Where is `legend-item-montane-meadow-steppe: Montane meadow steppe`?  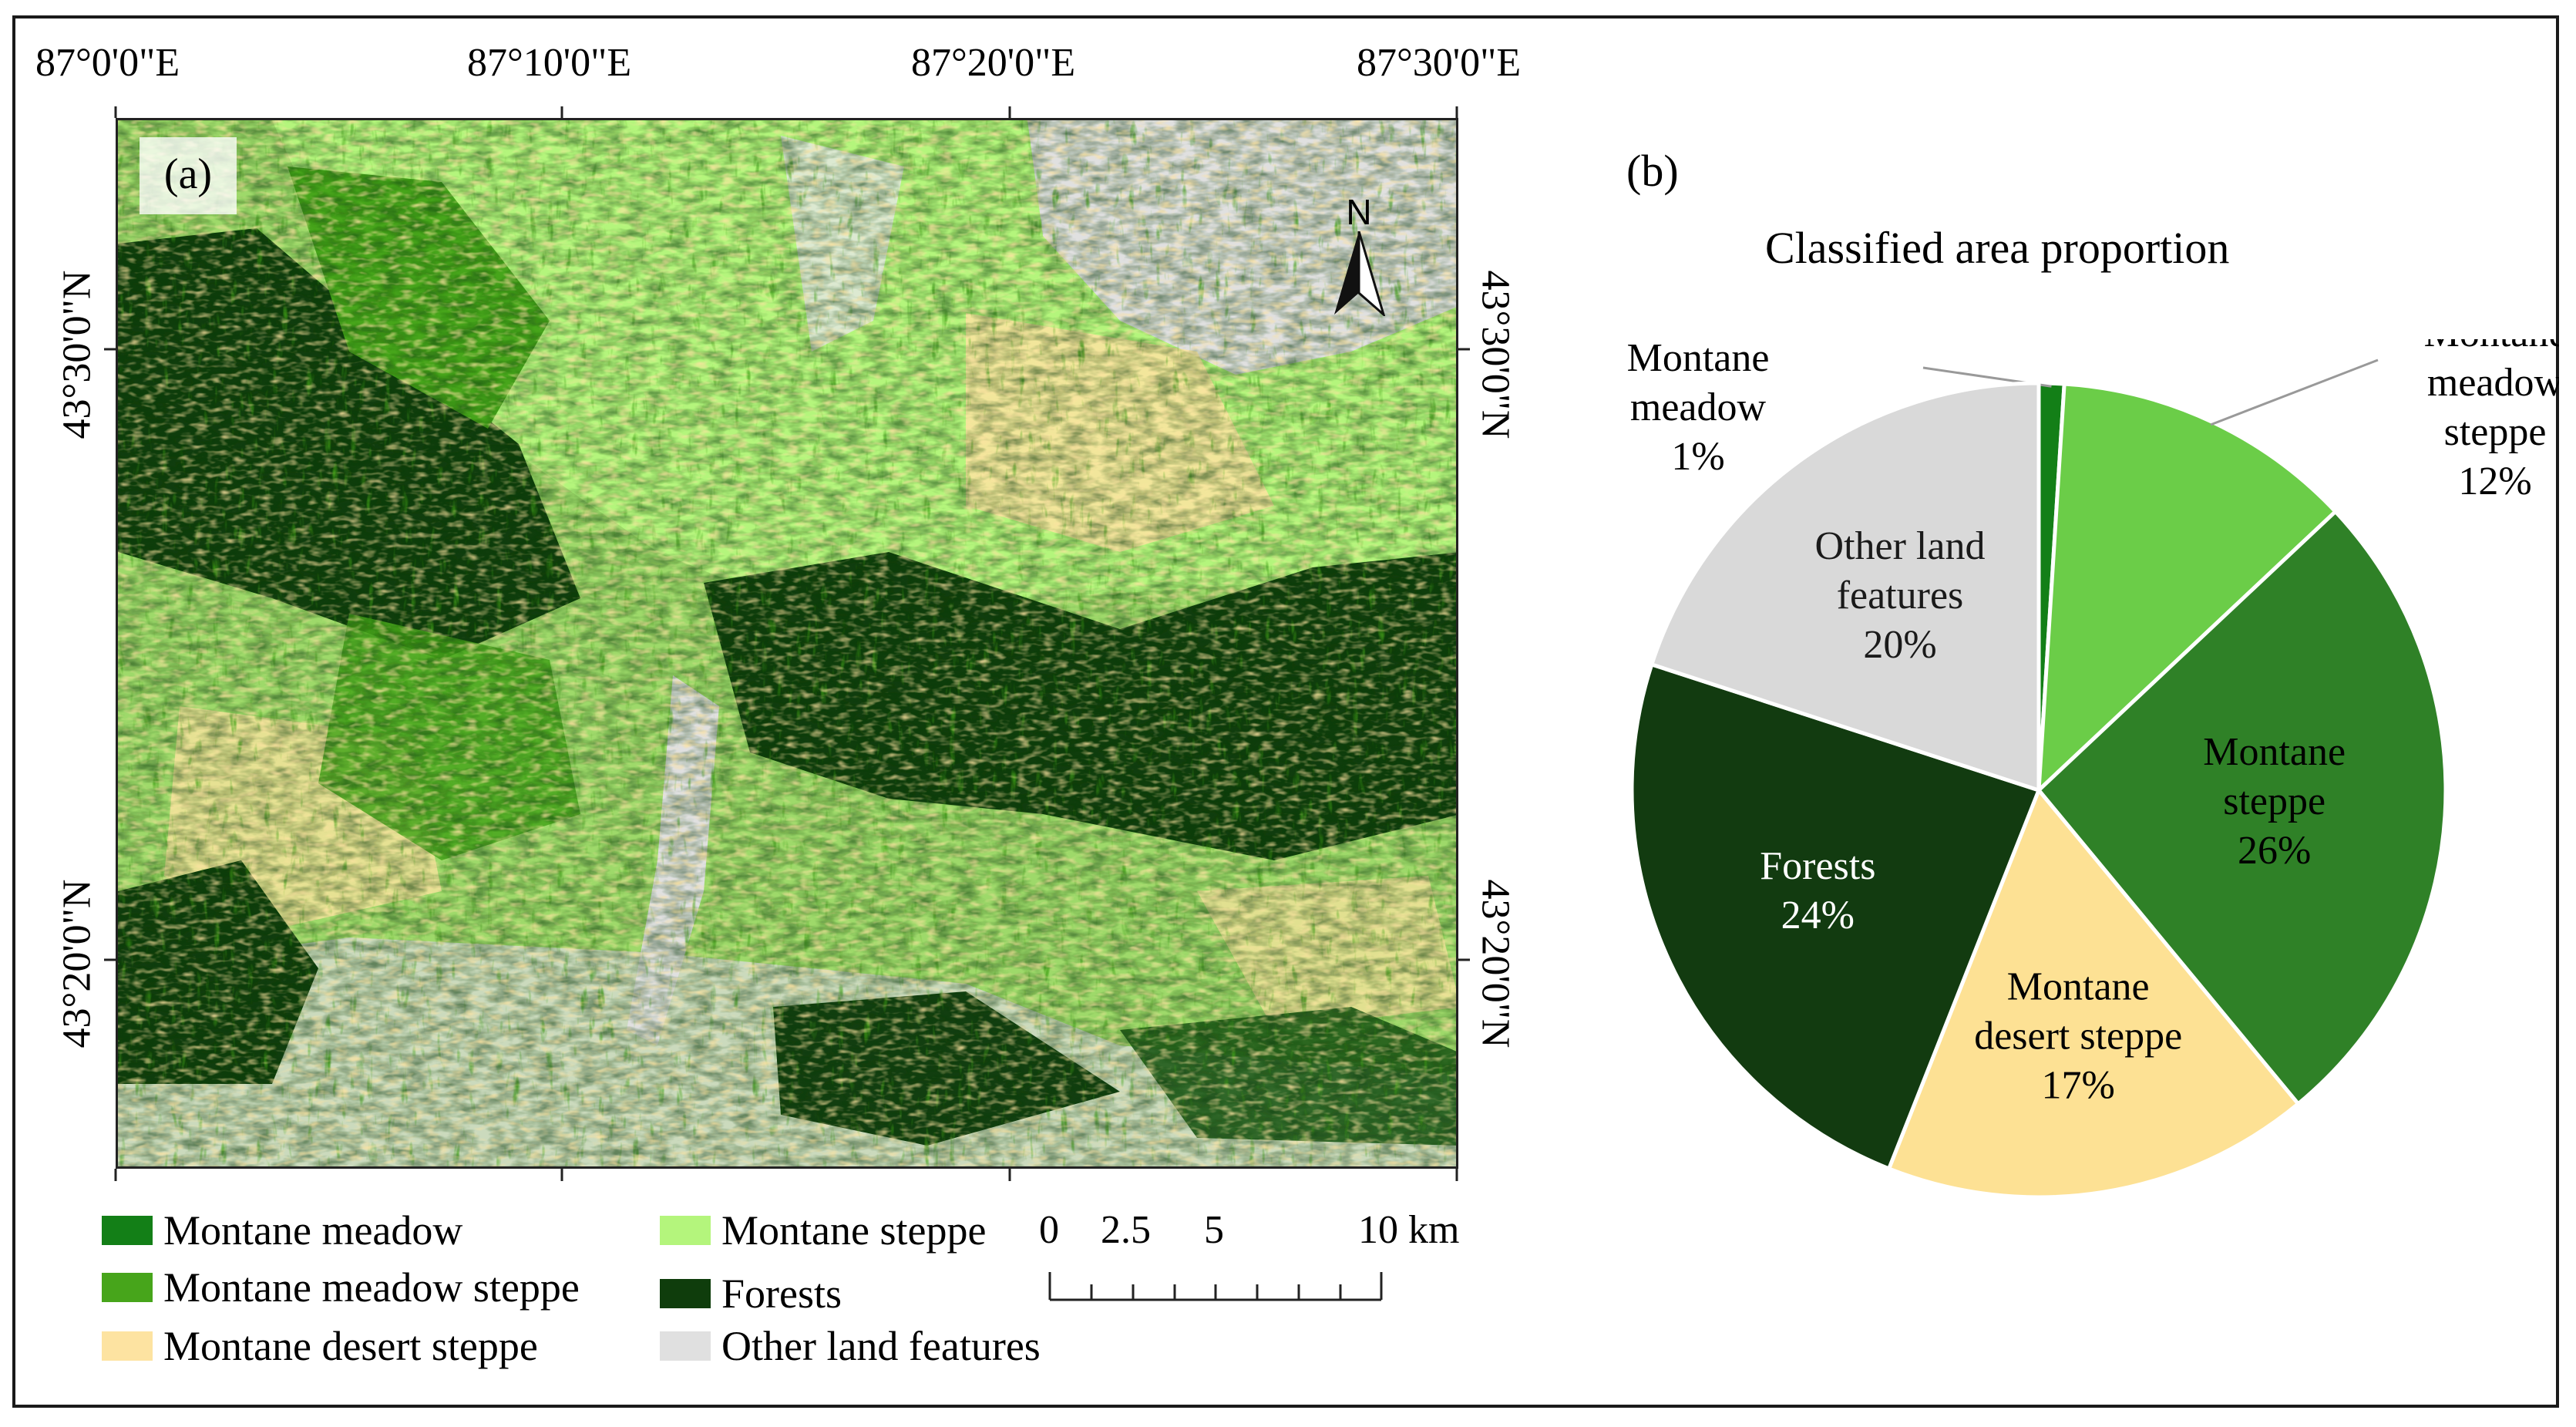 legend-item-montane-meadow-steppe: Montane meadow steppe is located at coordinates (341, 1287).